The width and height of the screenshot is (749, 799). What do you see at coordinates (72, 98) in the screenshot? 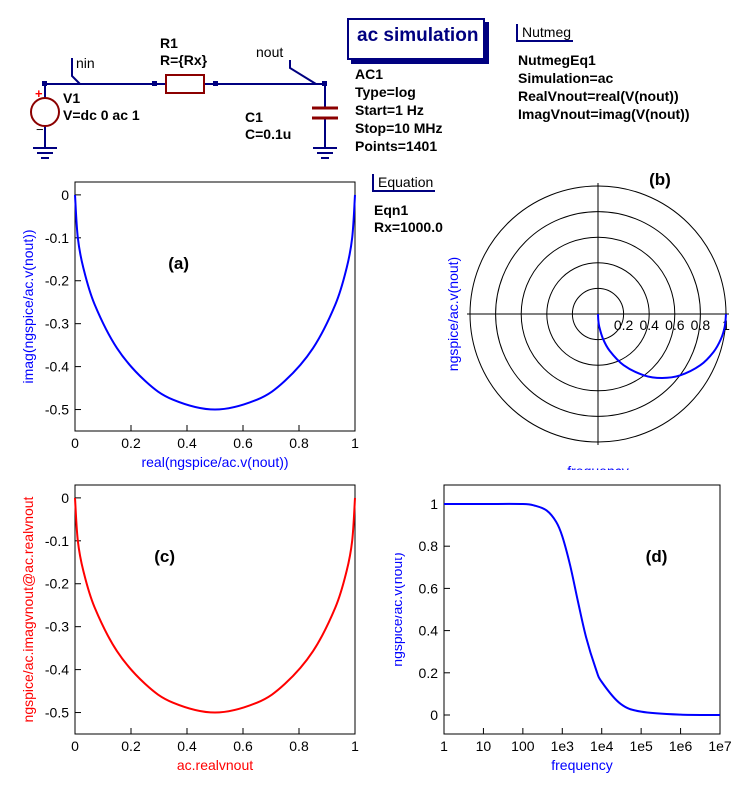
I see `v1-name: V1` at bounding box center [72, 98].